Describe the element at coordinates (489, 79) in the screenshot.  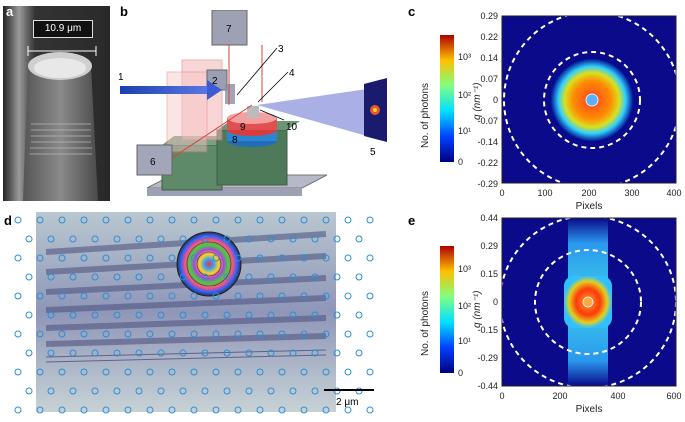
I see `plot-c-ytick: 0.07` at that location.